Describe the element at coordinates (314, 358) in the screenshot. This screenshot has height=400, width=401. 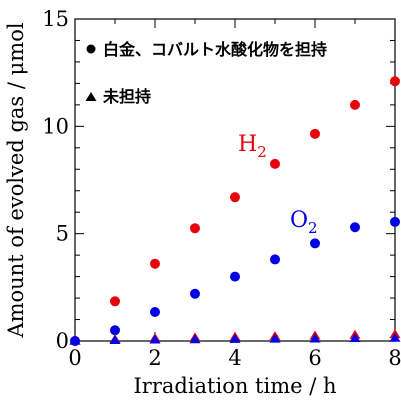
I see `x-tick-label: 6` at that location.